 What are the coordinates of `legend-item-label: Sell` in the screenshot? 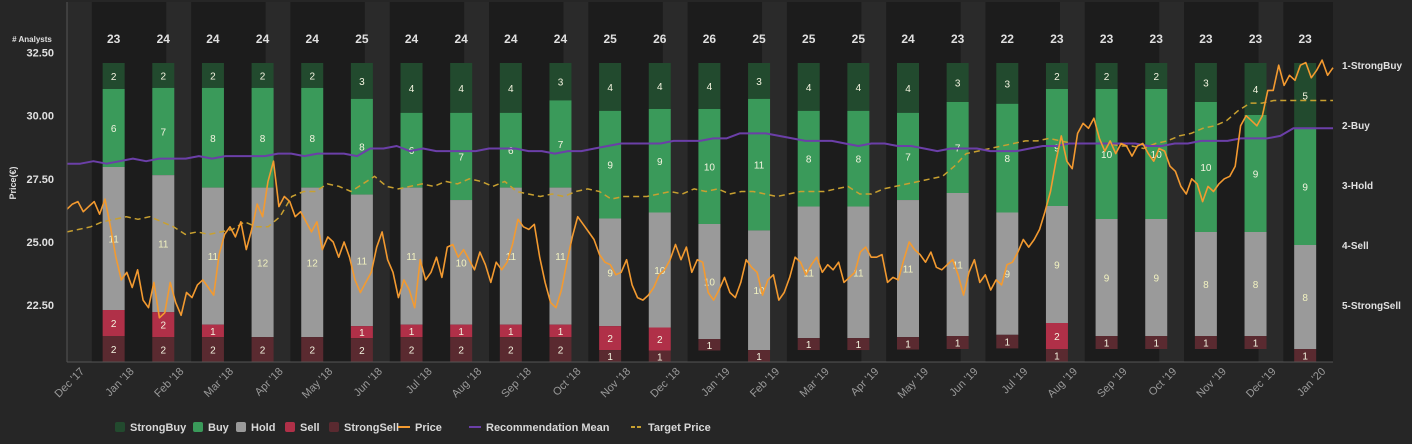 It's located at (310, 428).